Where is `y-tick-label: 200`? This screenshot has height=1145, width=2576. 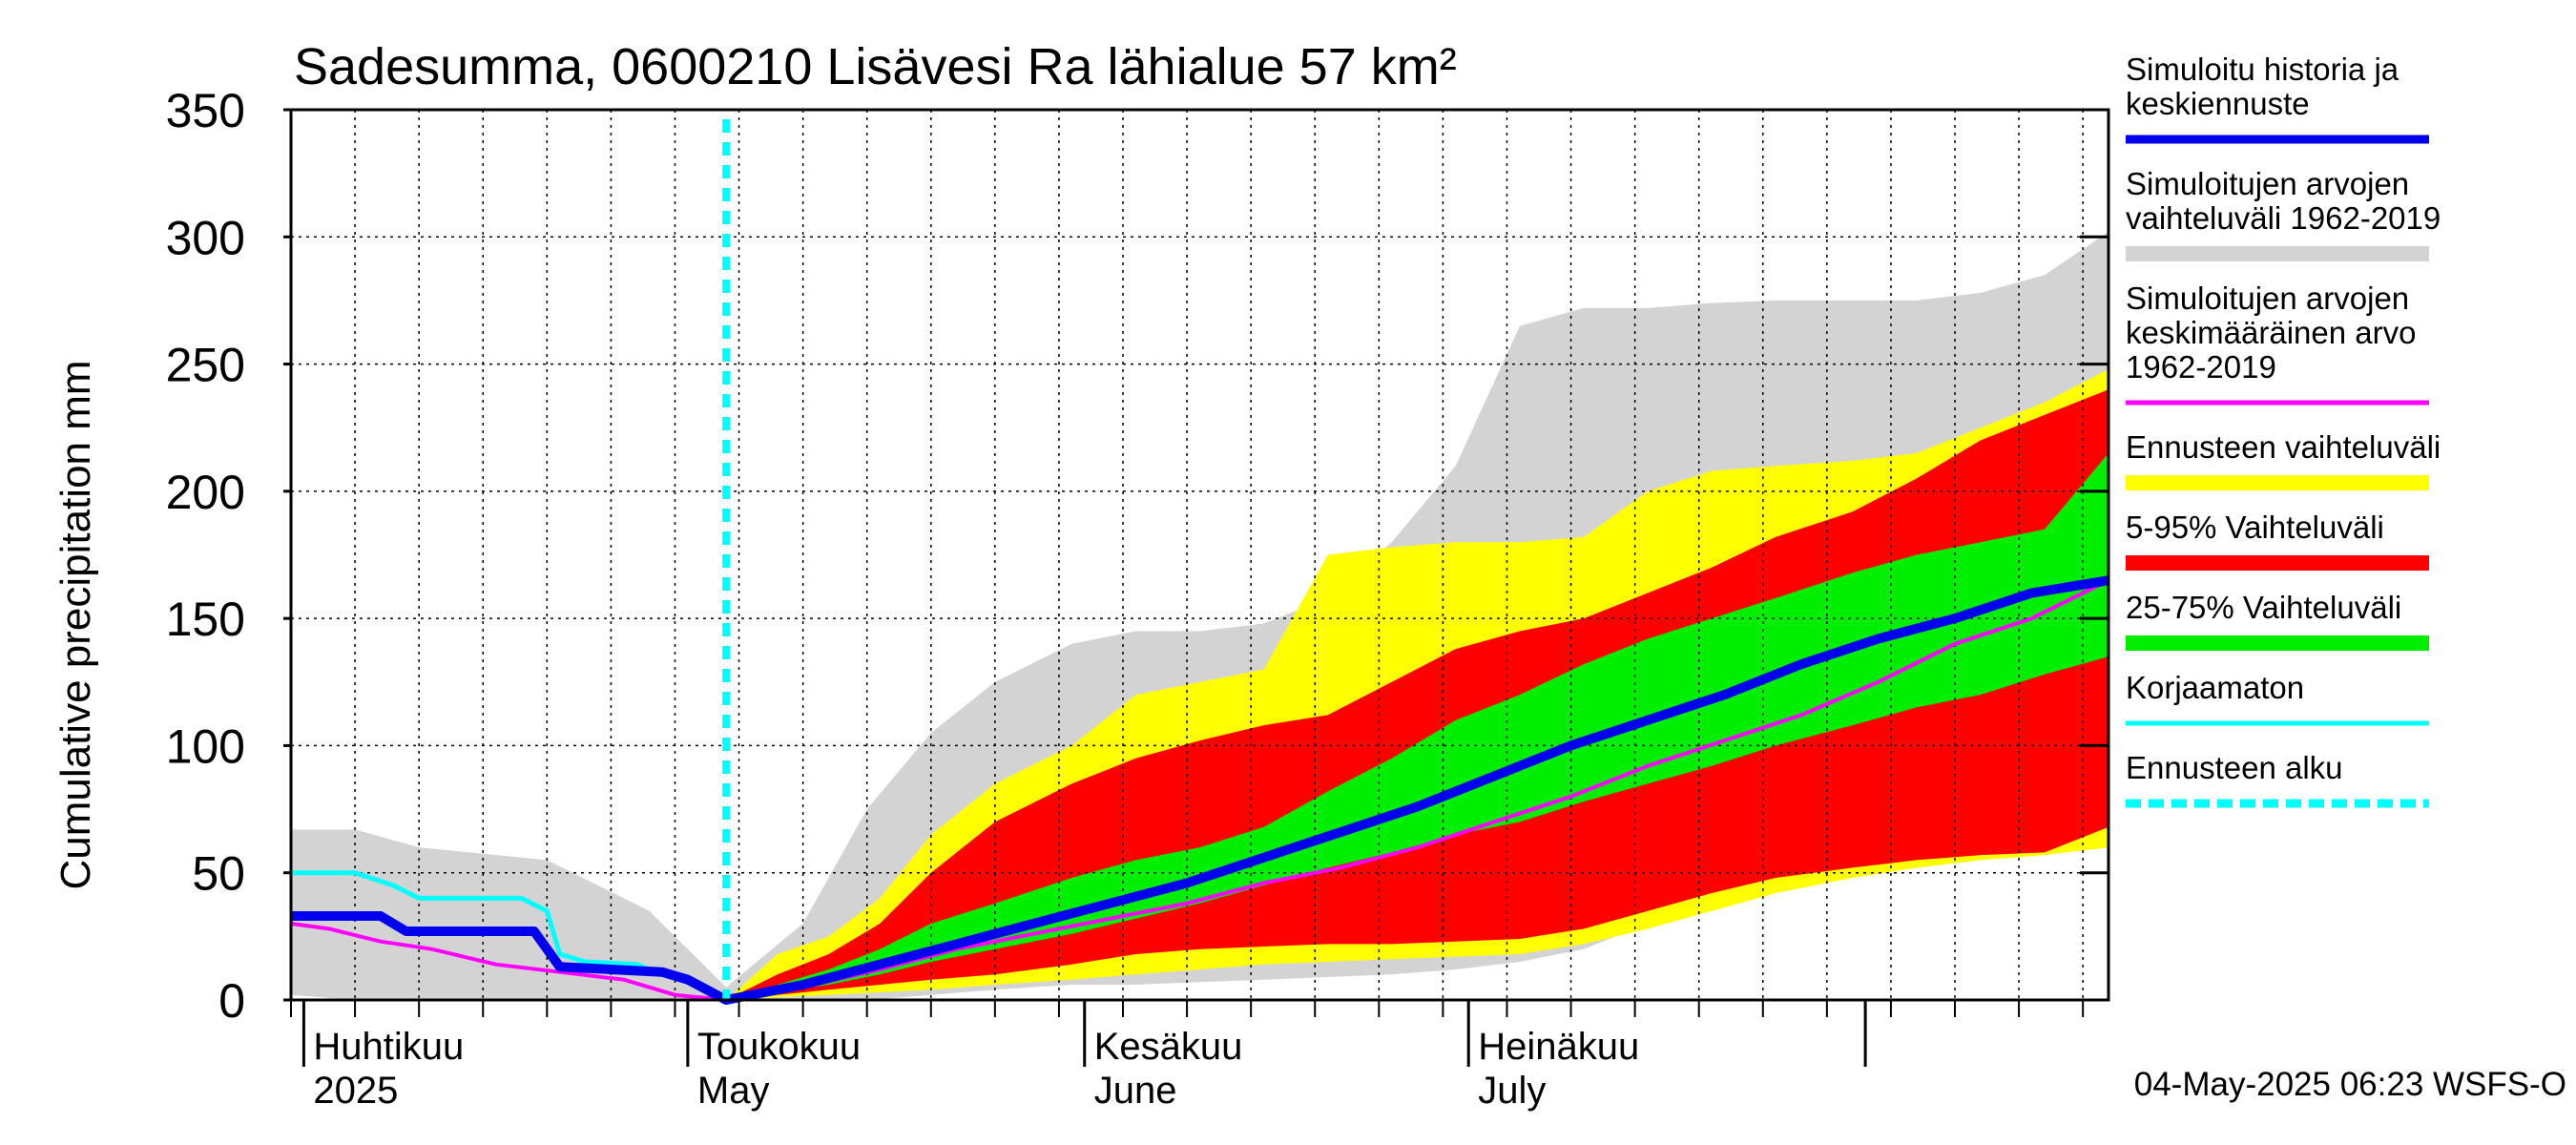 y-tick-label: 200 is located at coordinates (205, 493).